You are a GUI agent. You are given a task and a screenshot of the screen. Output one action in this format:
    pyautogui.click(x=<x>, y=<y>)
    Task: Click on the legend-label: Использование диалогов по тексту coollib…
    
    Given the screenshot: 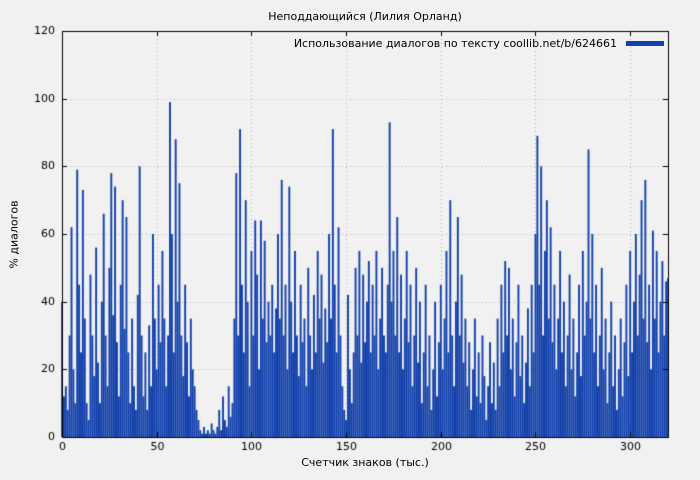 What is the action you would take?
    pyautogui.click(x=455, y=43)
    